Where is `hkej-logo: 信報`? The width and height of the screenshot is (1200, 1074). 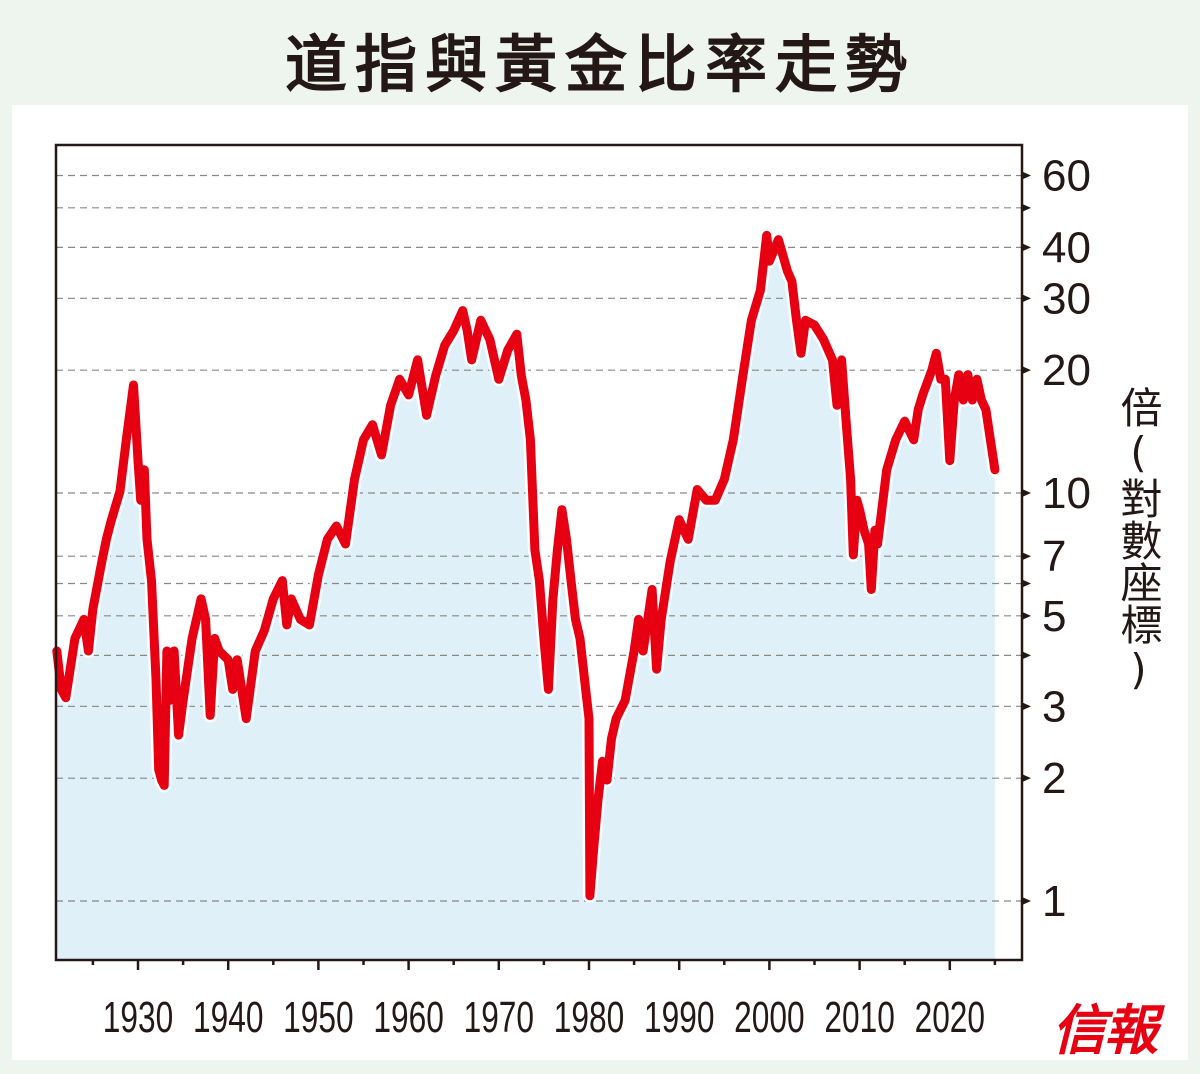 hkej-logo: 信報 is located at coordinates (1105, 1030).